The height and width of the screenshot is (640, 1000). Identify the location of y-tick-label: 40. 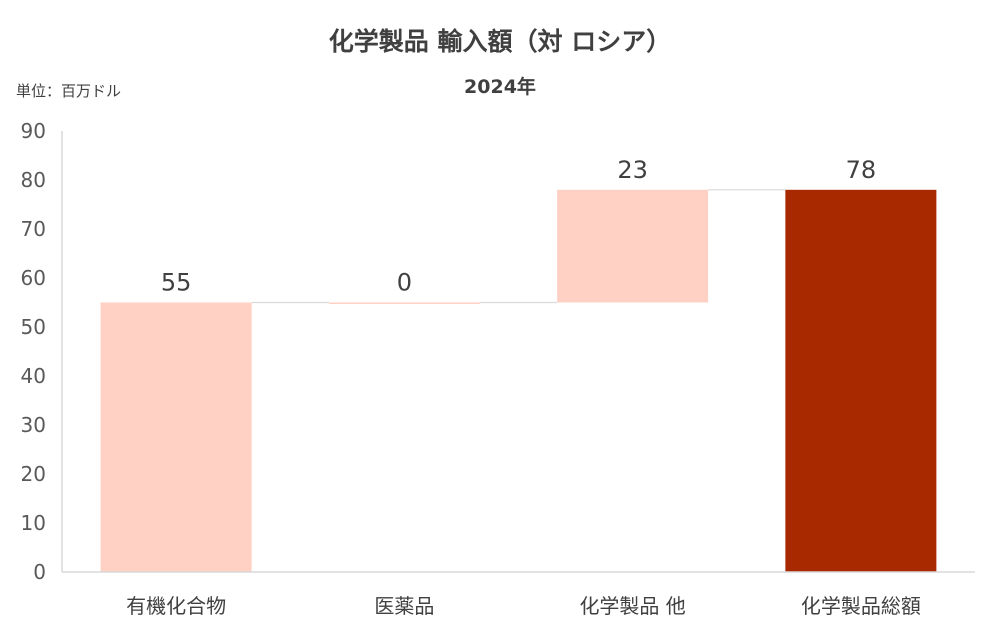
(33, 376).